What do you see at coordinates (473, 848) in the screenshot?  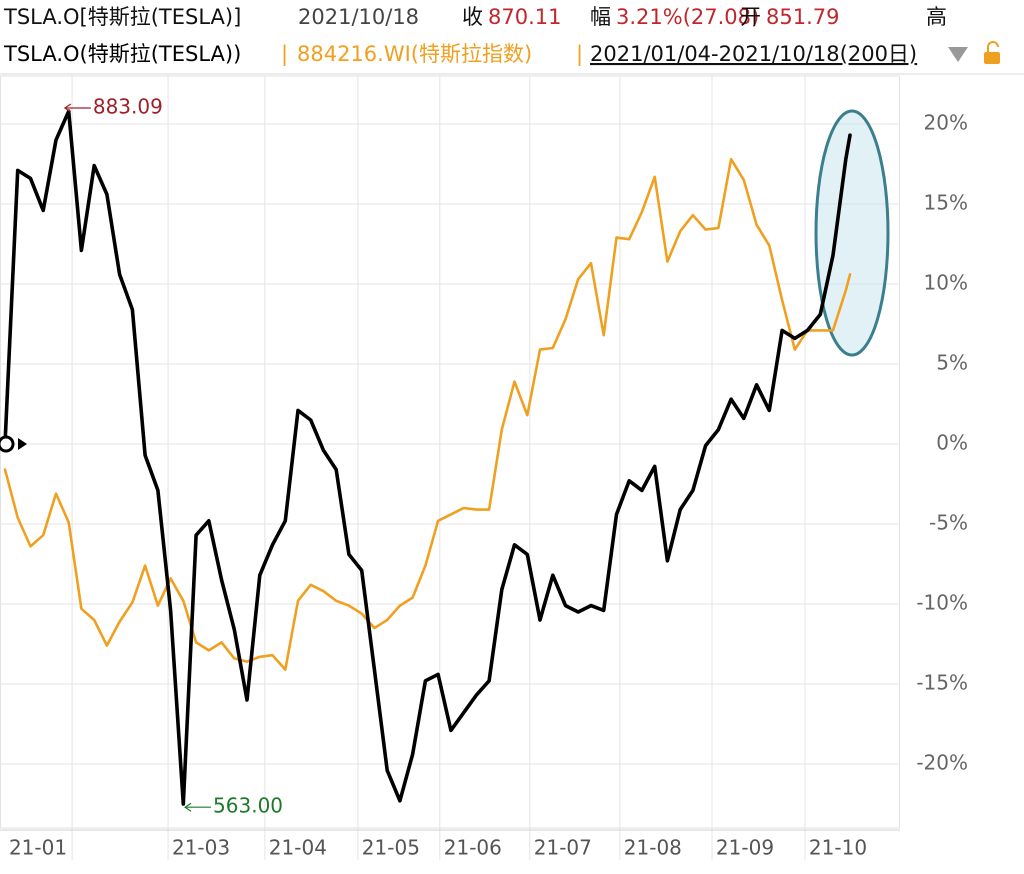 I see `x-tick-label: 21-06` at bounding box center [473, 848].